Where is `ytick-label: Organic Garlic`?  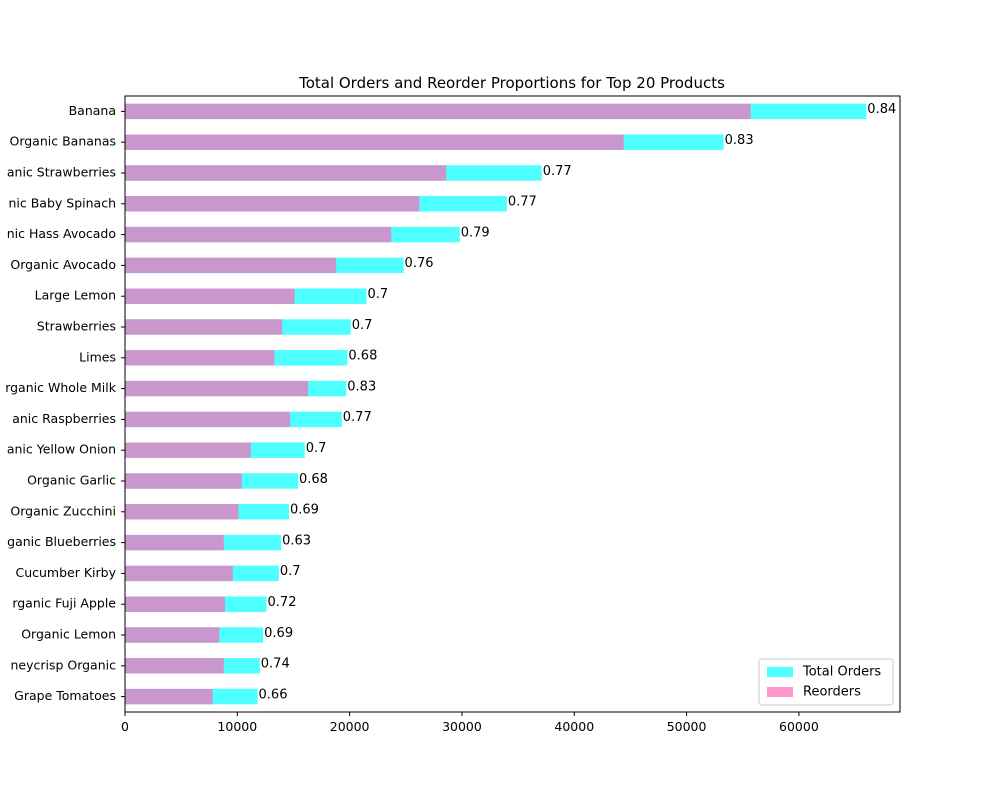
ytick-label: Organic Garlic is located at coordinates (71, 480).